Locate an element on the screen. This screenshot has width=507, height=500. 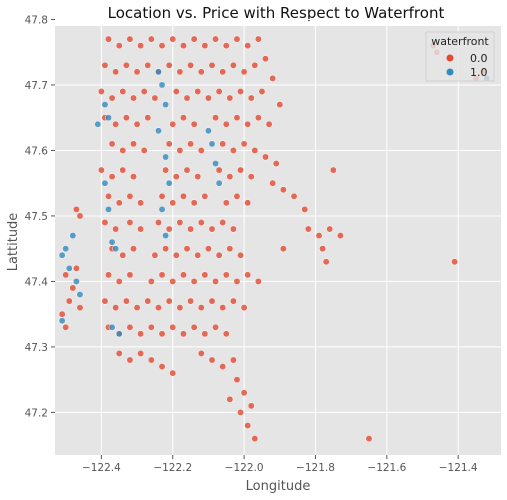
x-axis-label: Longitude is located at coordinates (278, 486).